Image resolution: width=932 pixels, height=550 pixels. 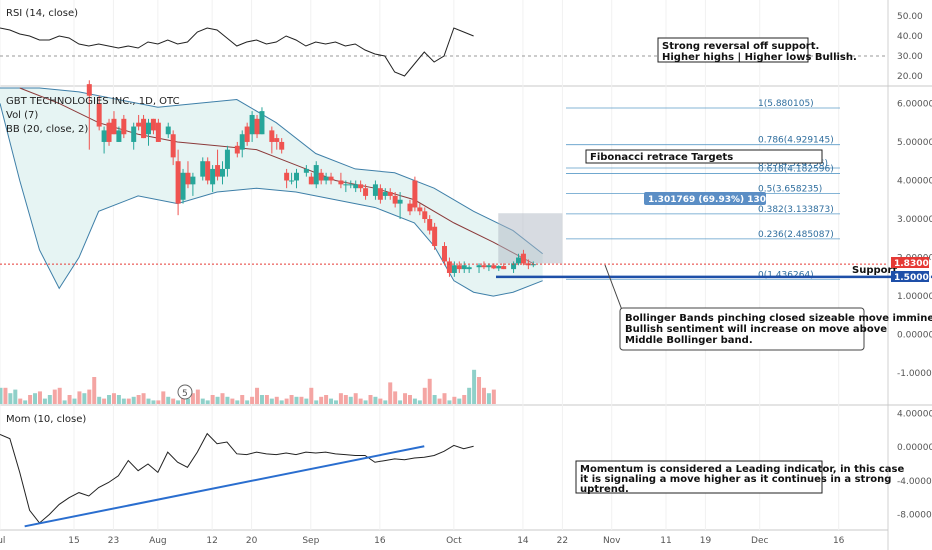 I want to click on bb-note-box, so click(x=742, y=329).